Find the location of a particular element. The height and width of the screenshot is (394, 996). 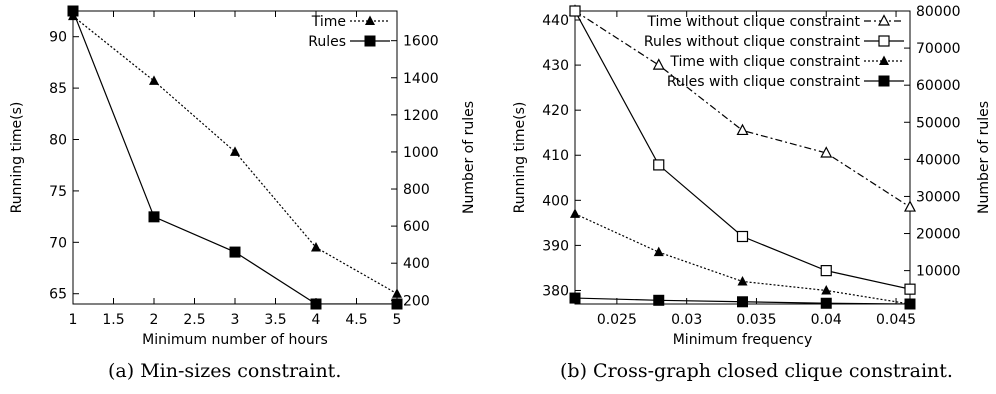

x-tick-label-a: 2.5 is located at coordinates (194, 320).